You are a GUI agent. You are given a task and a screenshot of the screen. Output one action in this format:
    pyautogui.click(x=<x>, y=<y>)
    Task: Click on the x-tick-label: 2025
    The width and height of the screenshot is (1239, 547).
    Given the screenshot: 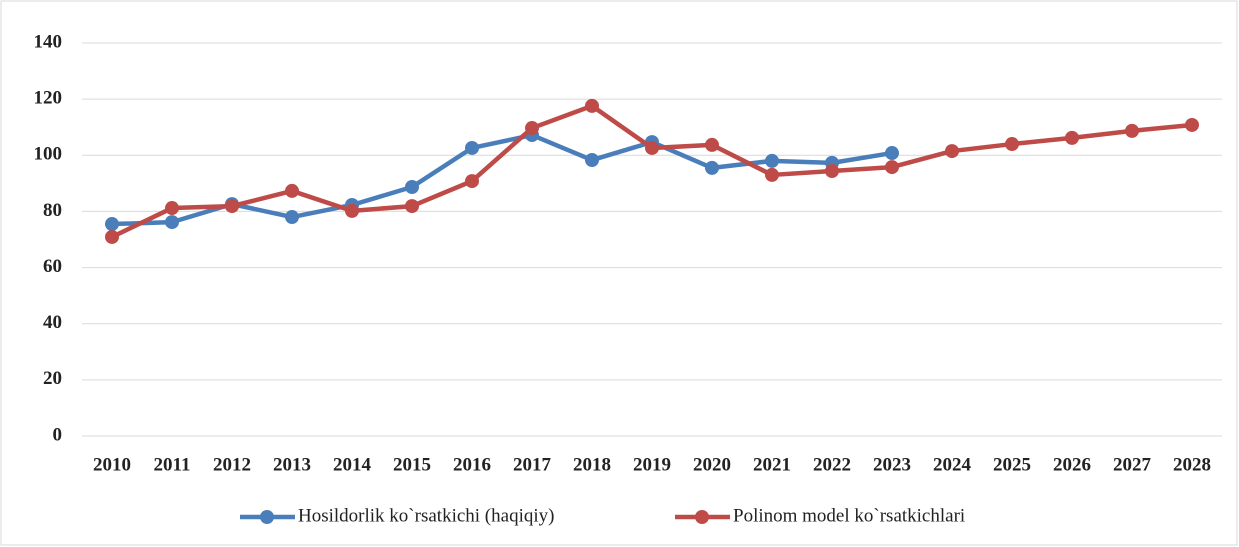 What is the action you would take?
    pyautogui.click(x=1012, y=464)
    